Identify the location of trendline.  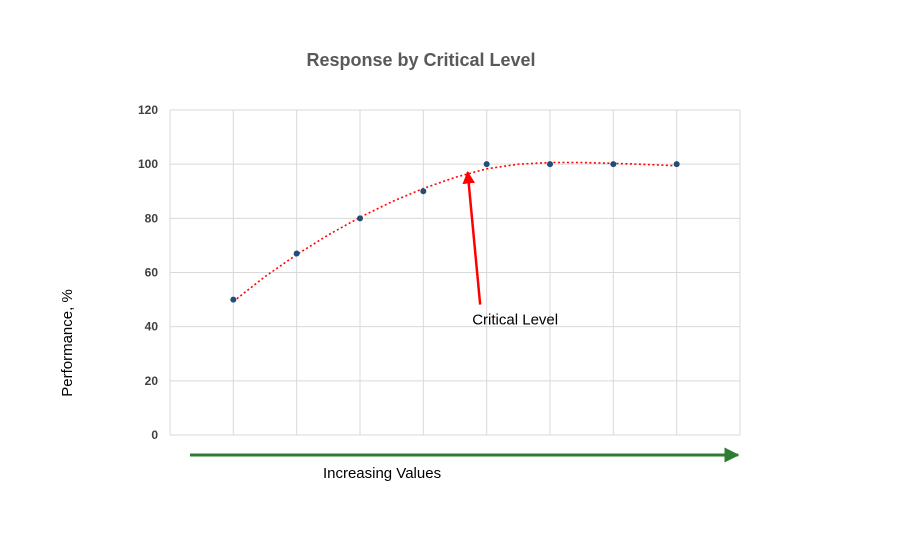
(454, 232).